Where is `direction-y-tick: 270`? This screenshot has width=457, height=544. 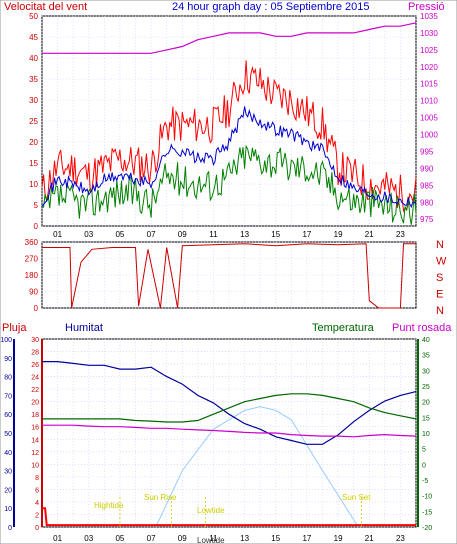
direction-y-tick: 270 is located at coordinates (32, 259).